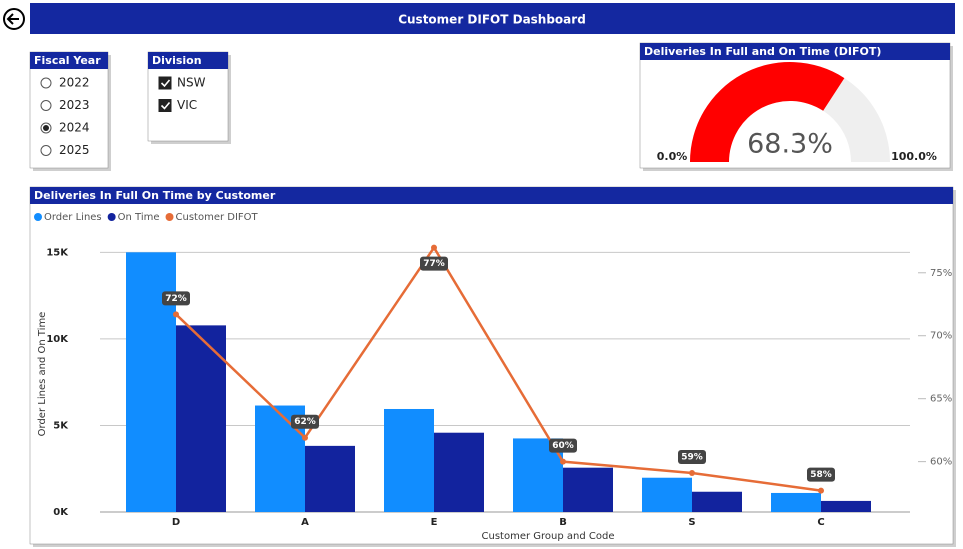  I want to click on y2-tick-label: 65%, so click(941, 399).